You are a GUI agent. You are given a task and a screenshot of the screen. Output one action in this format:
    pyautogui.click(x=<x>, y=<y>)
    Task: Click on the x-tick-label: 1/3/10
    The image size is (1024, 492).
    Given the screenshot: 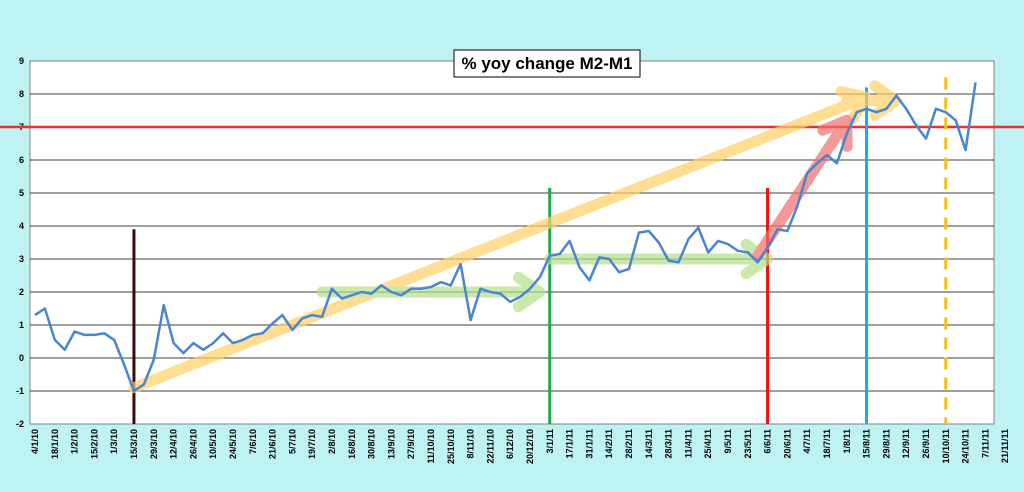 What is the action you would take?
    pyautogui.click(x=114, y=441)
    